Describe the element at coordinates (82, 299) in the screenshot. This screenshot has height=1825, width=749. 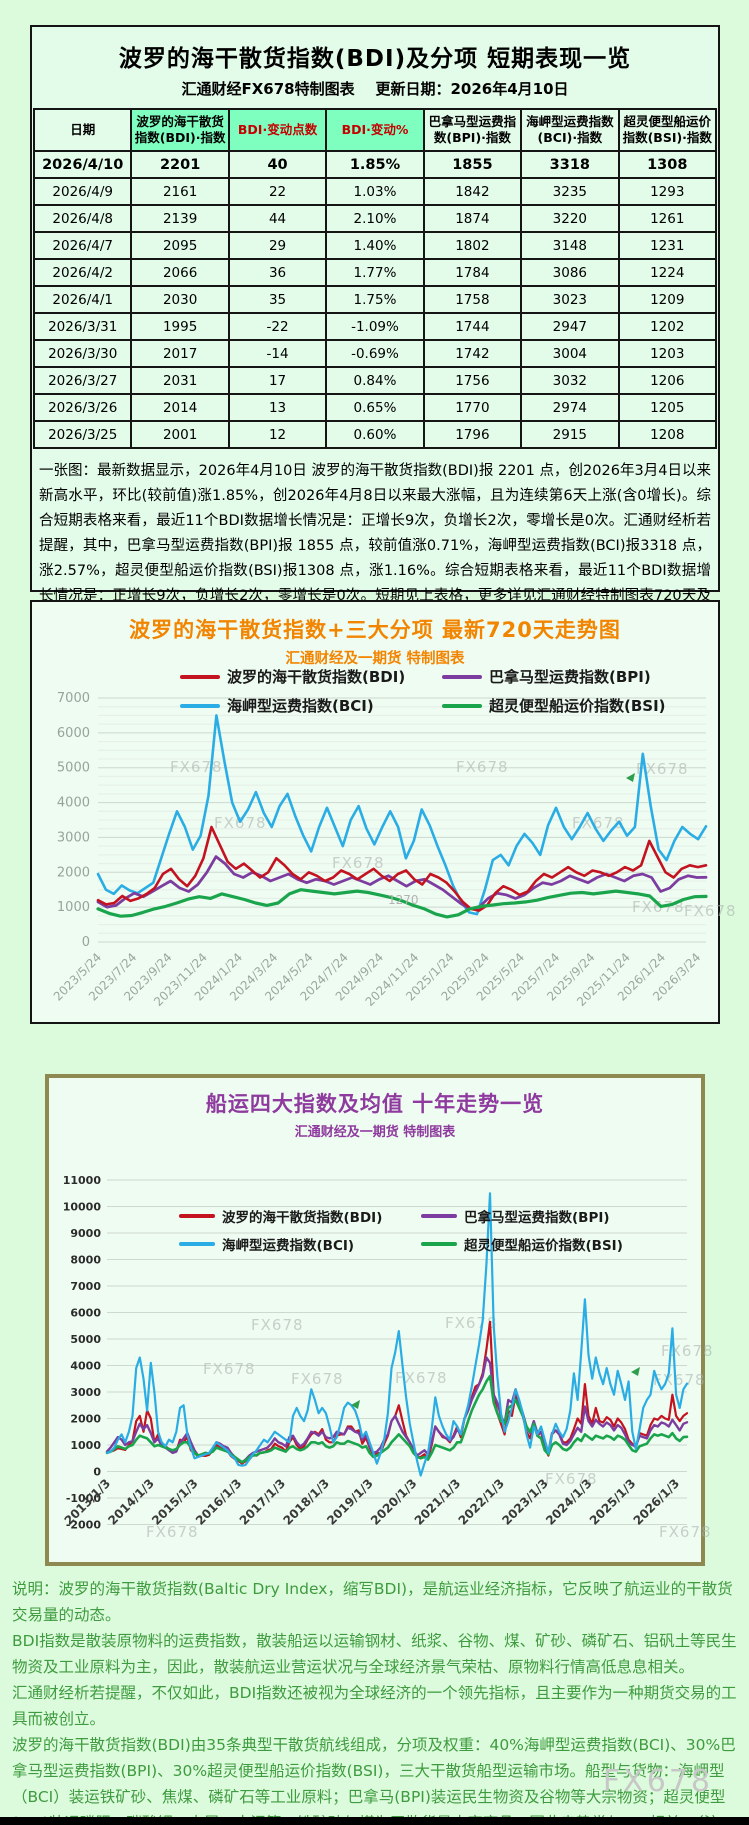
I see `table-cell: 2026/4/1` at that location.